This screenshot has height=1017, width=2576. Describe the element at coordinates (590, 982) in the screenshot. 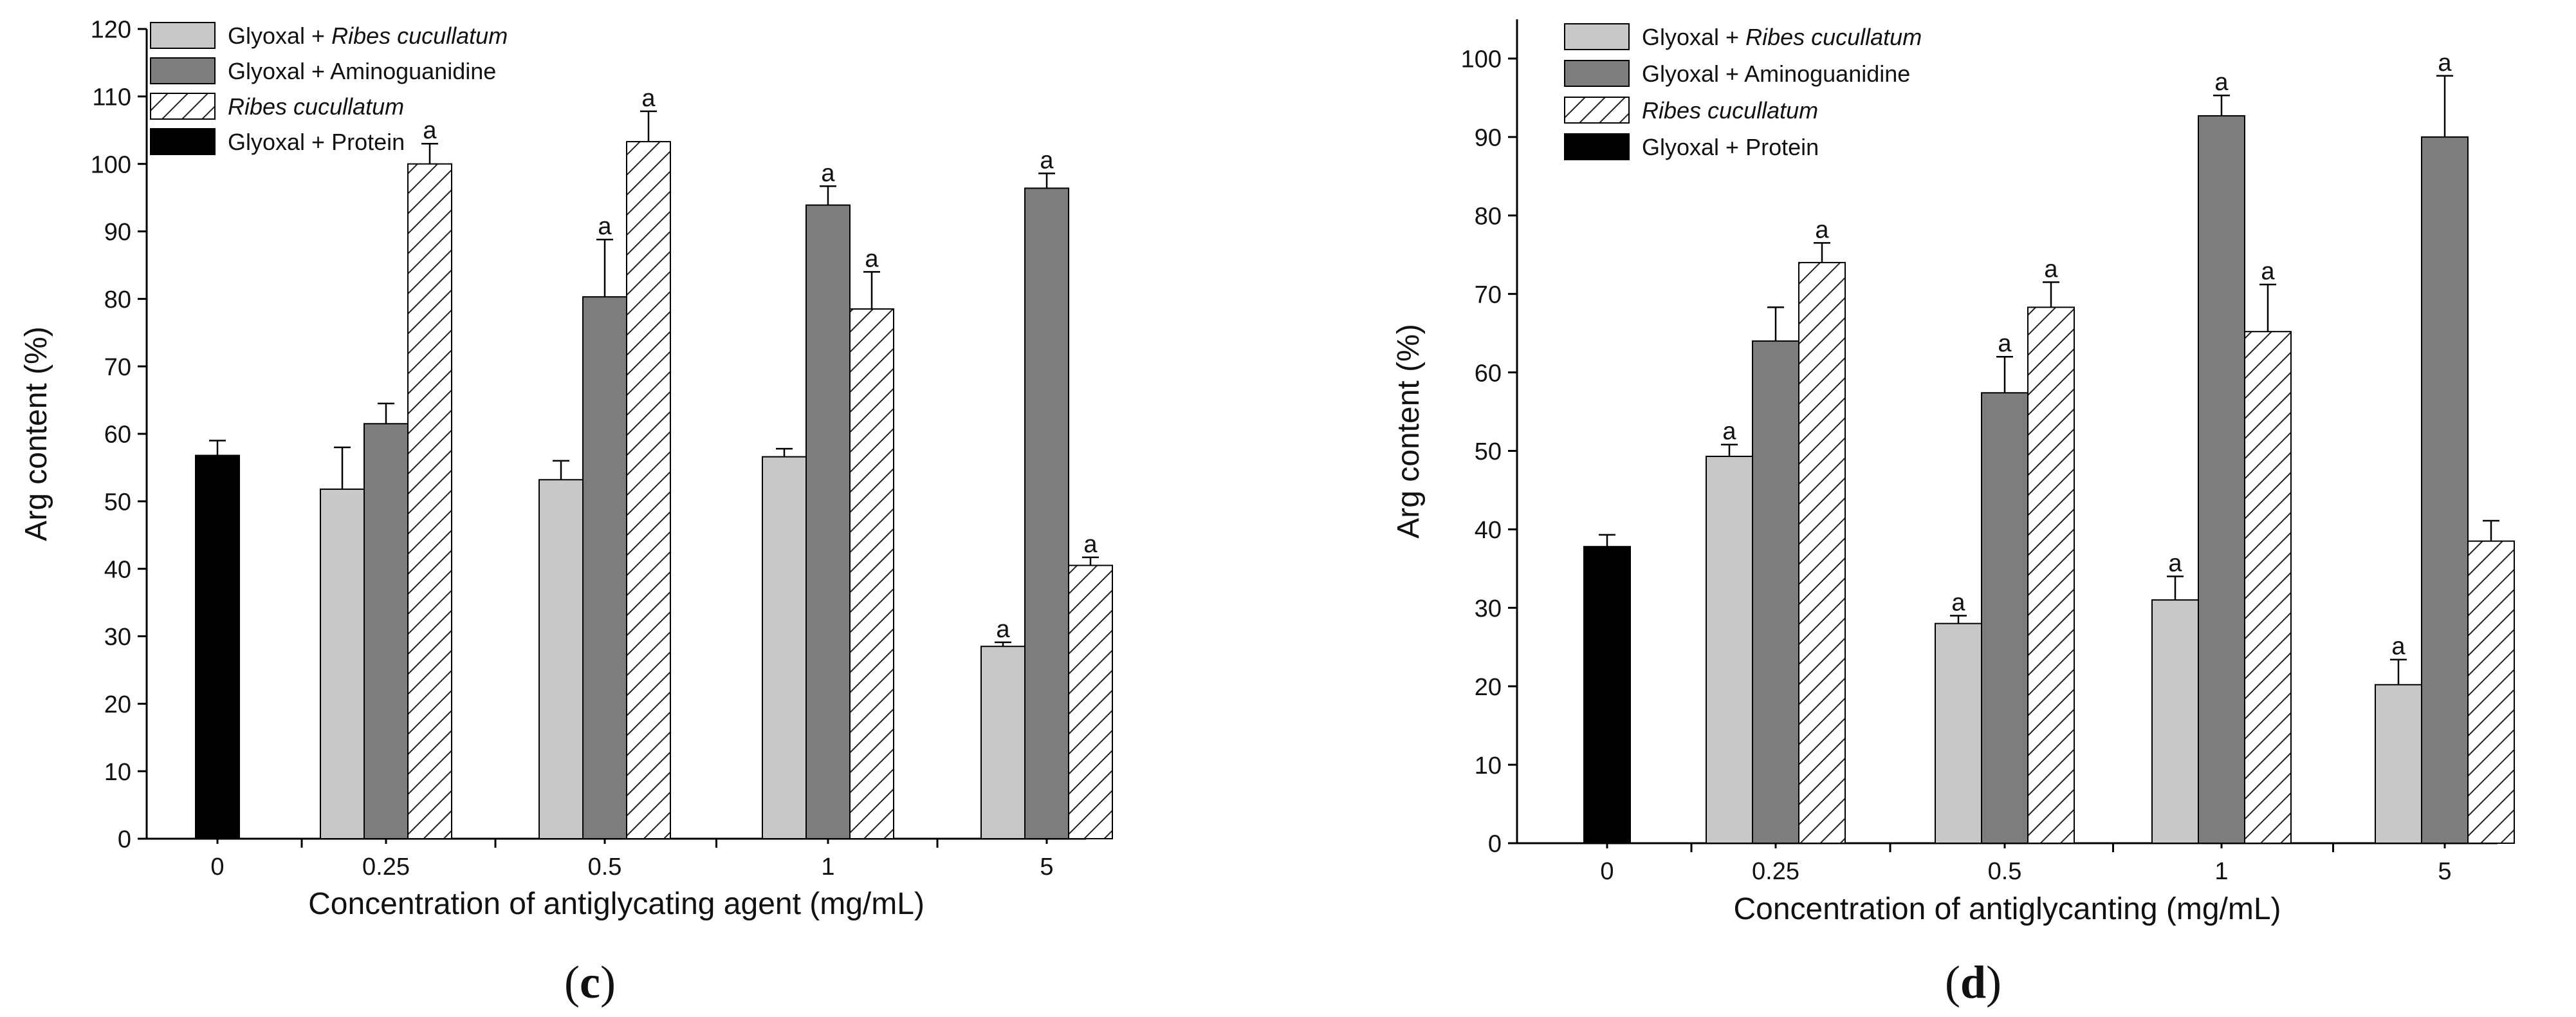

I see `panel-label-letter: c` at that location.